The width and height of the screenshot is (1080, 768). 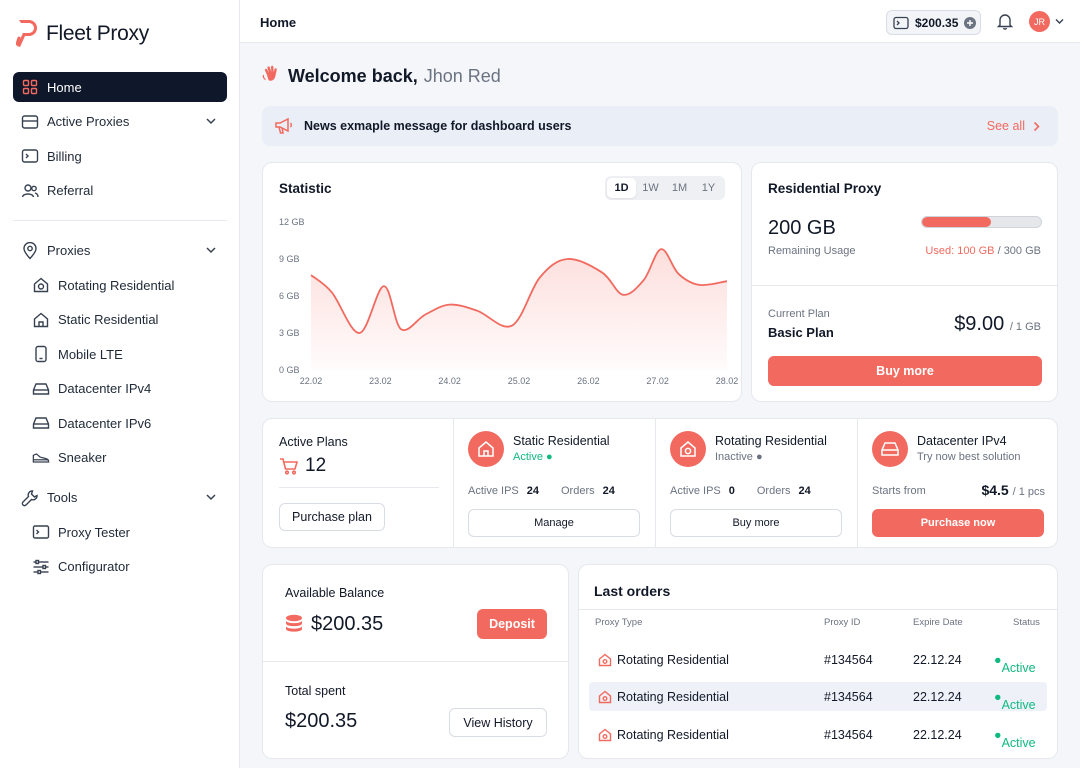 What do you see at coordinates (673, 735) in the screenshot?
I see `cell-proxy-type: Rotating Residential` at bounding box center [673, 735].